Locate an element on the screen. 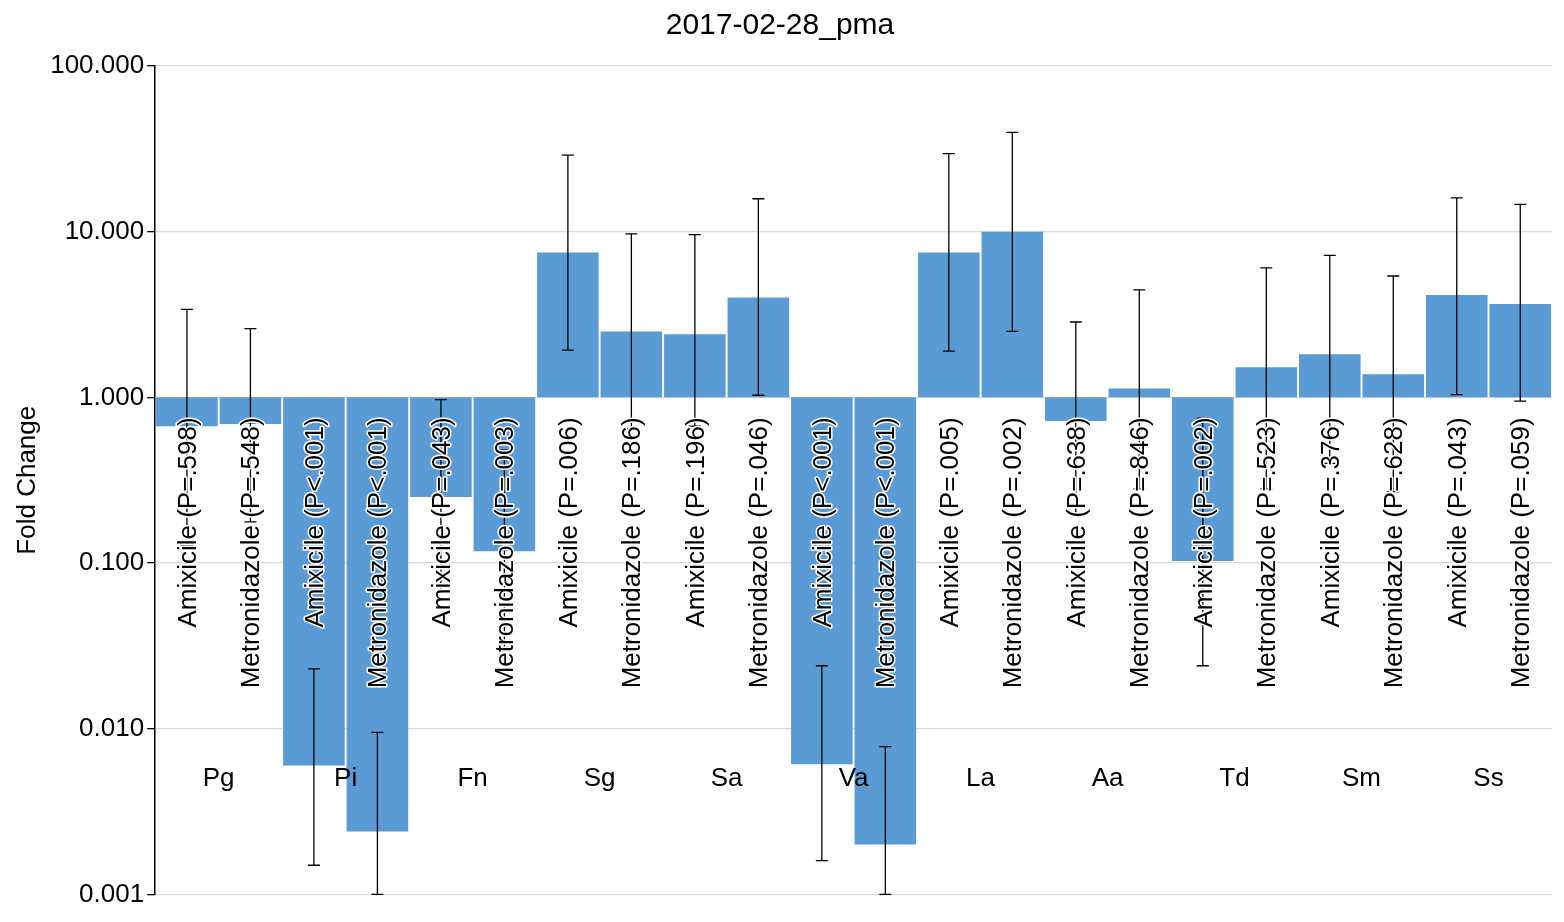 Image resolution: width=1564 pixels, height=922 pixels. annotation: Pg is located at coordinates (218, 776).